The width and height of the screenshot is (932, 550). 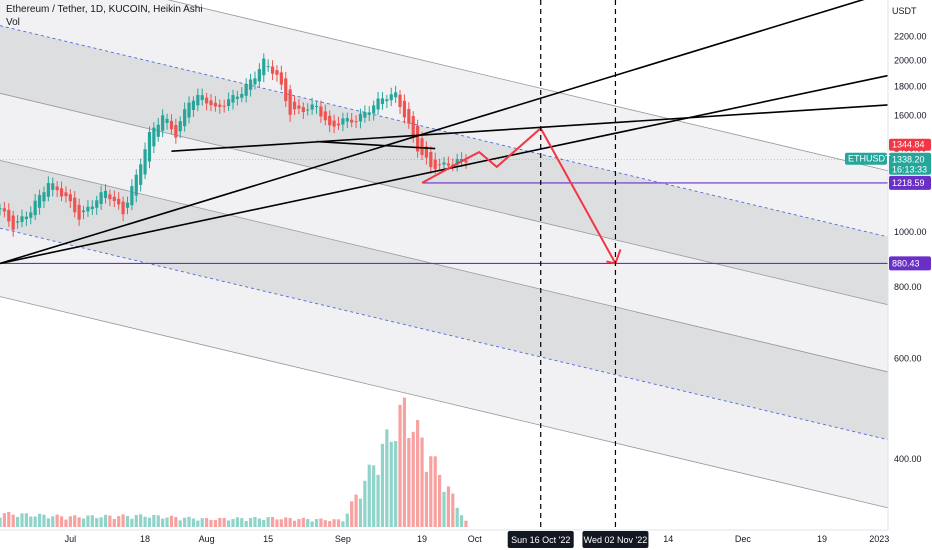 I want to click on y-tick-label: 600.00, so click(x=908, y=358).